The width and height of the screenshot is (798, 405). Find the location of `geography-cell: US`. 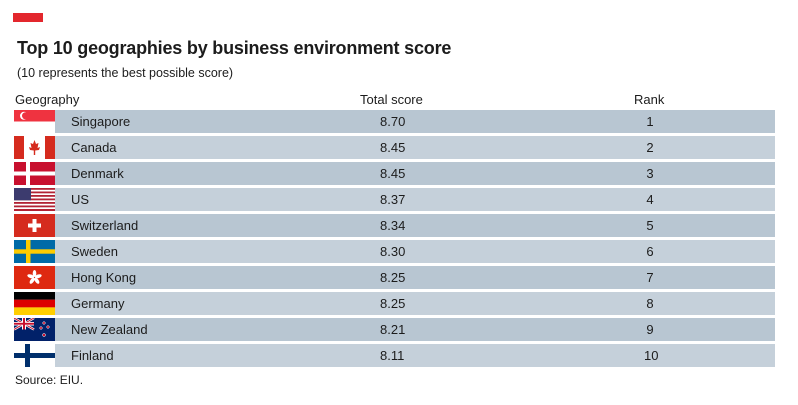

geography-cell: US is located at coordinates (80, 199).